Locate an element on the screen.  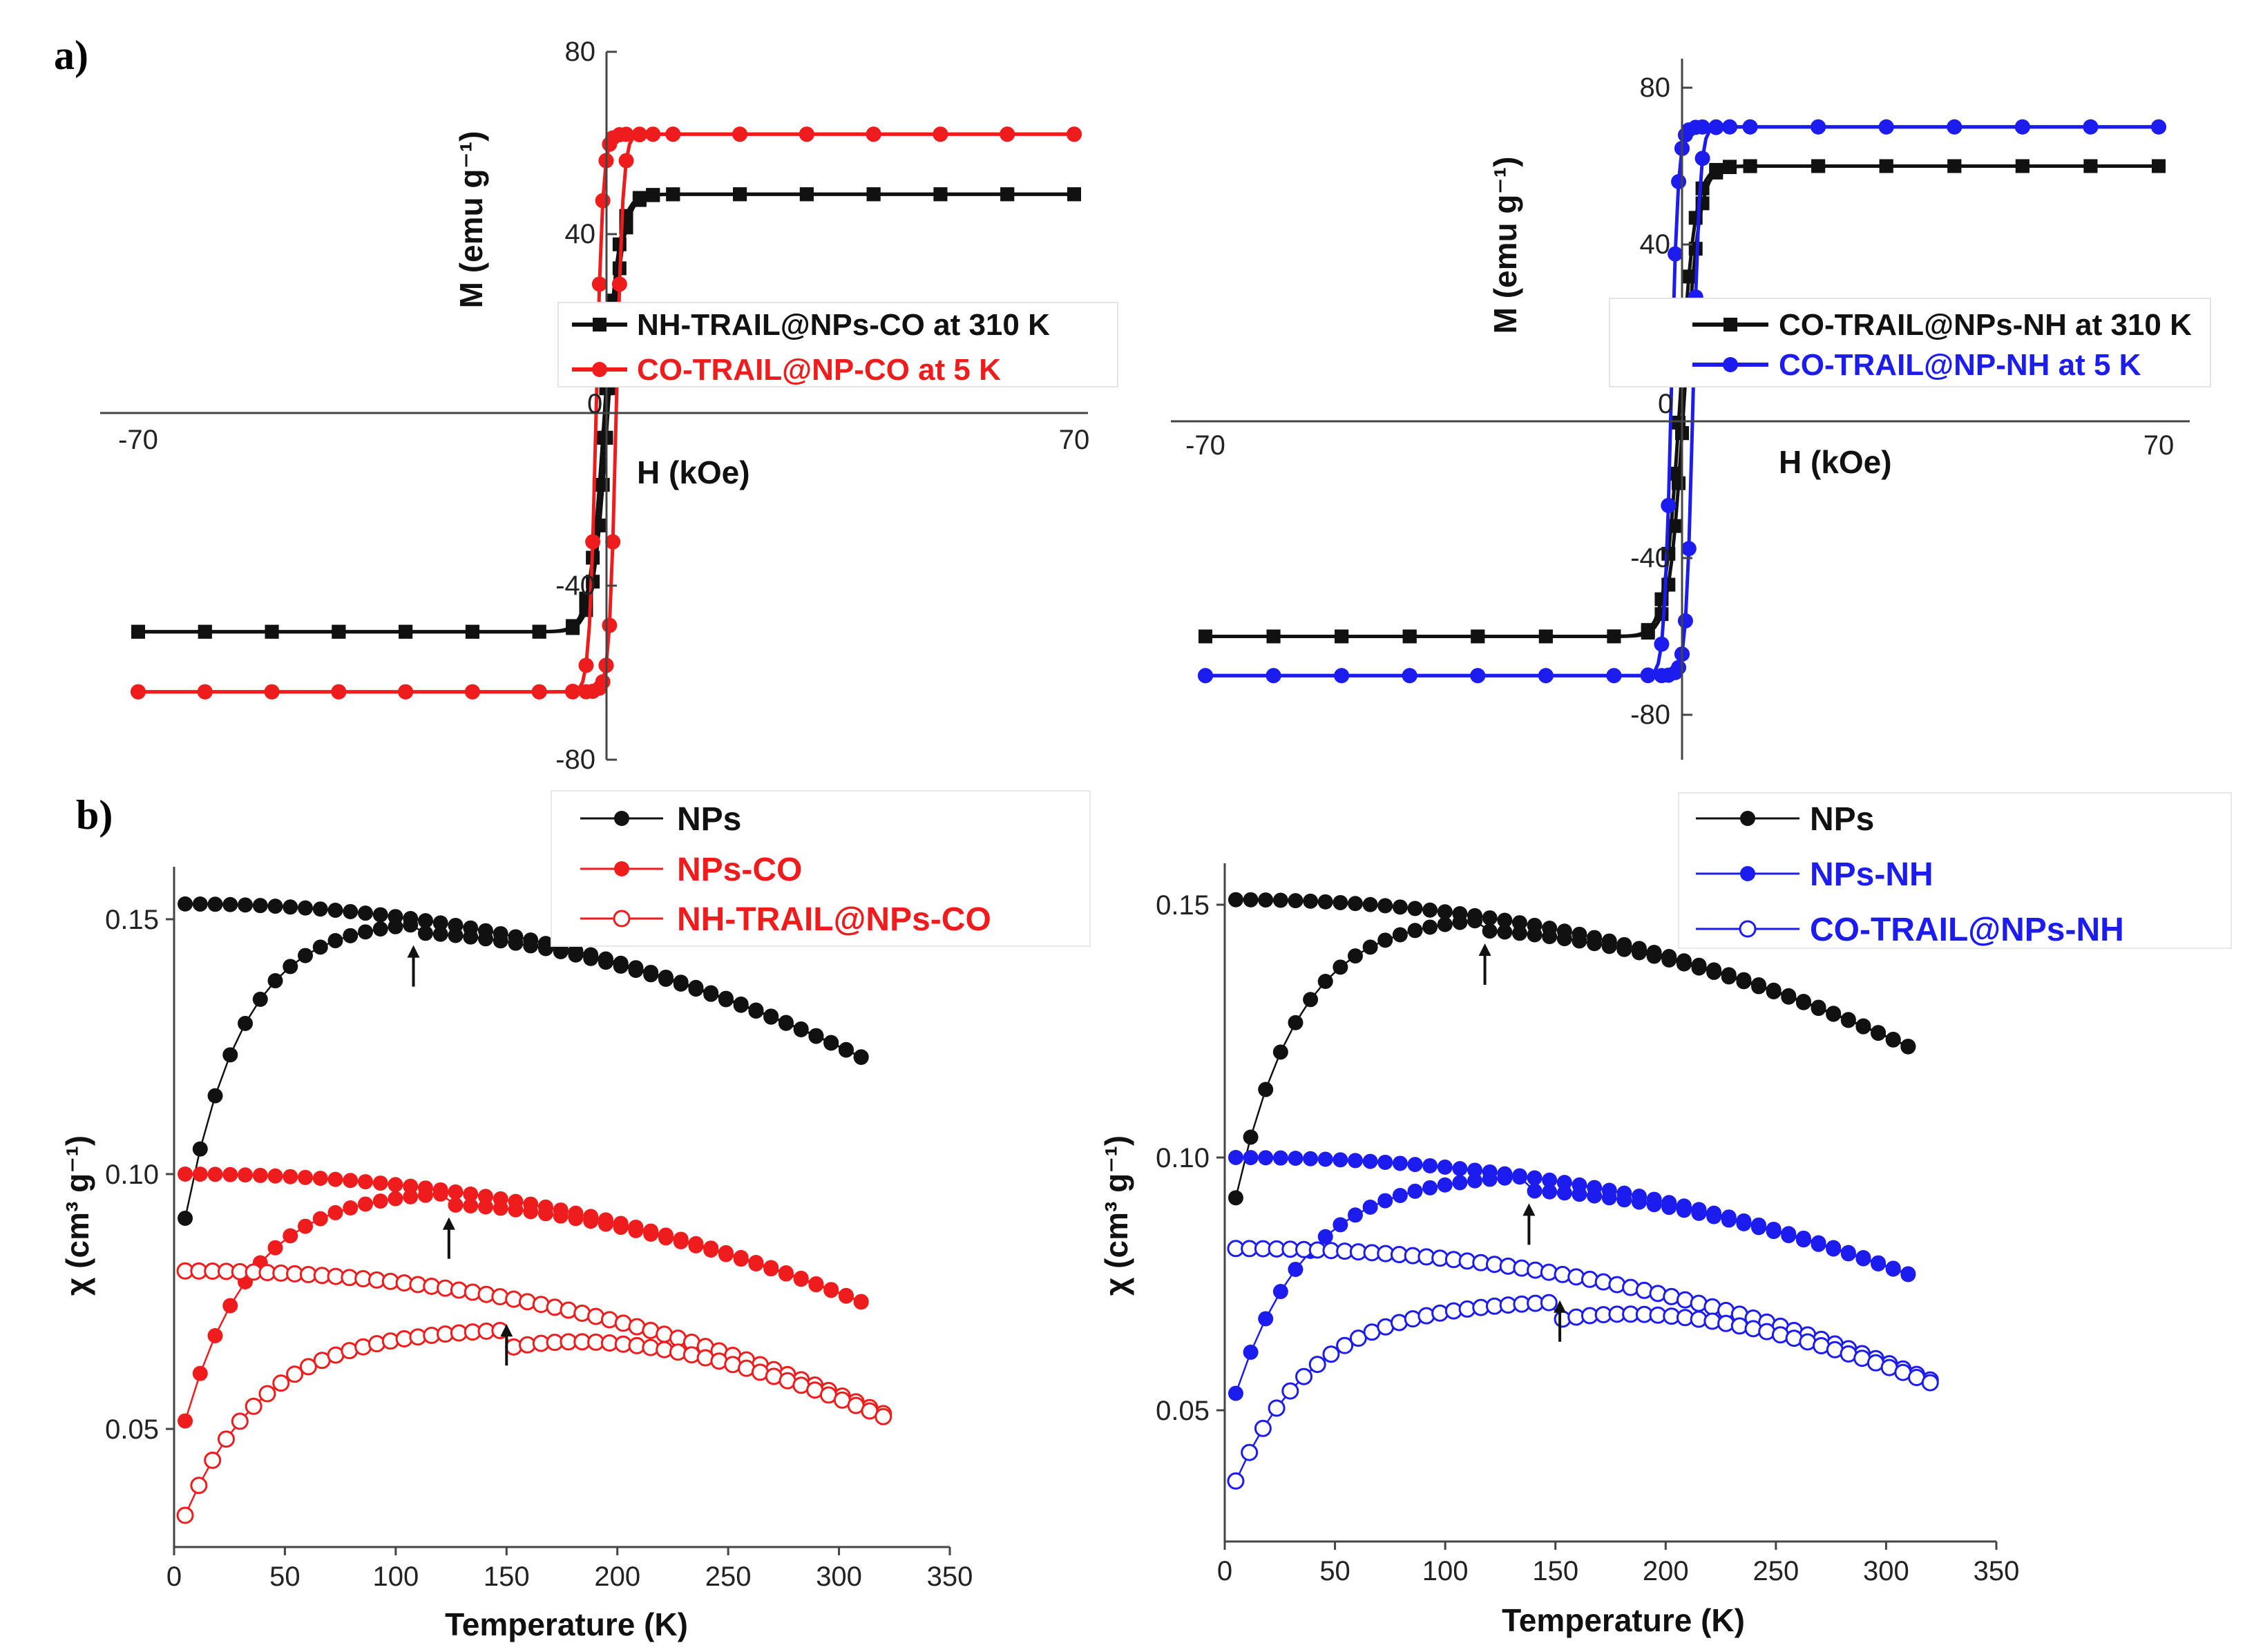
x-tick-label: 150 is located at coordinates (1555, 1571).